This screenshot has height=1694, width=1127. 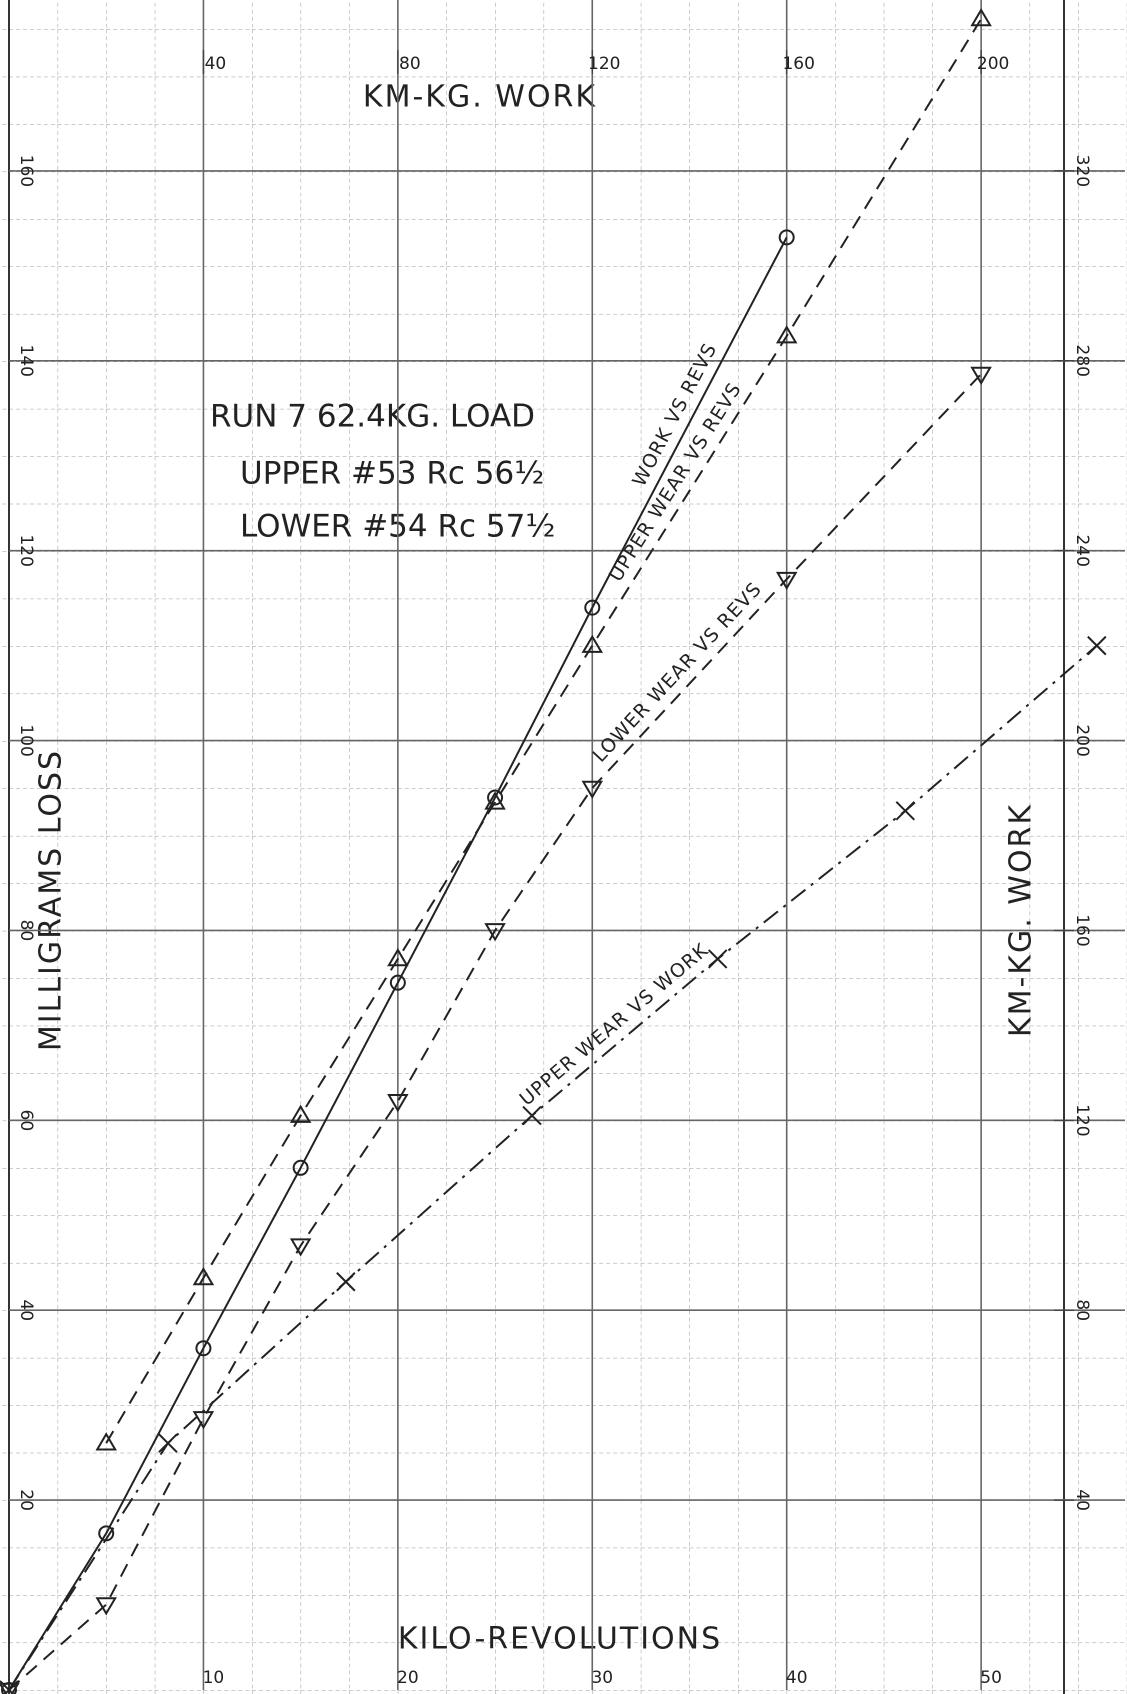 I want to click on y2-tick-label: 160, so click(x=1082, y=930).